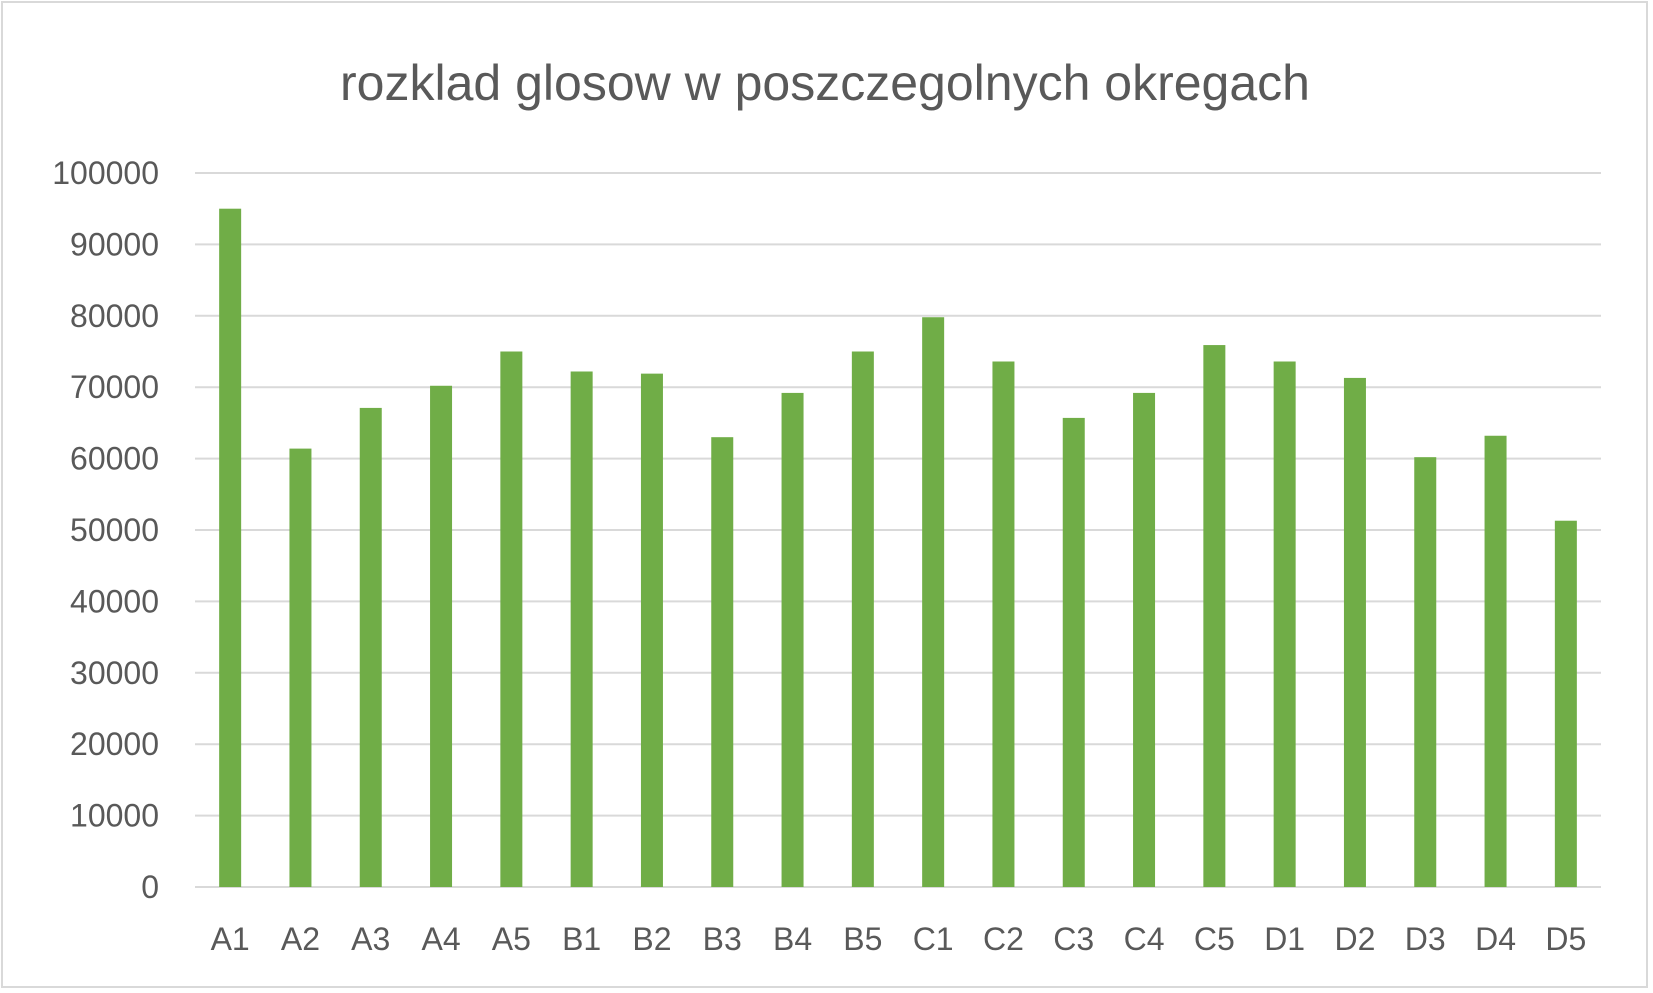  Describe the element at coordinates (1214, 939) in the screenshot. I see `x-tick-label: C5` at that location.